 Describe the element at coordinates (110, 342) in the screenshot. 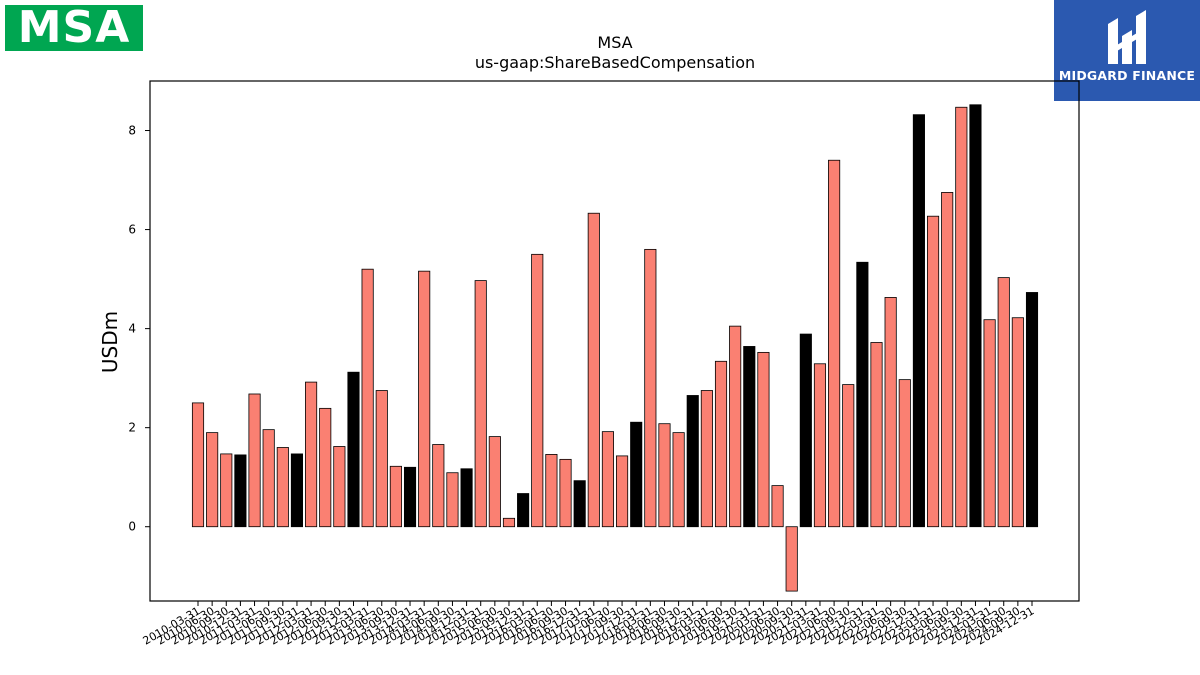

I see `y-axis-label: USDm` at that location.